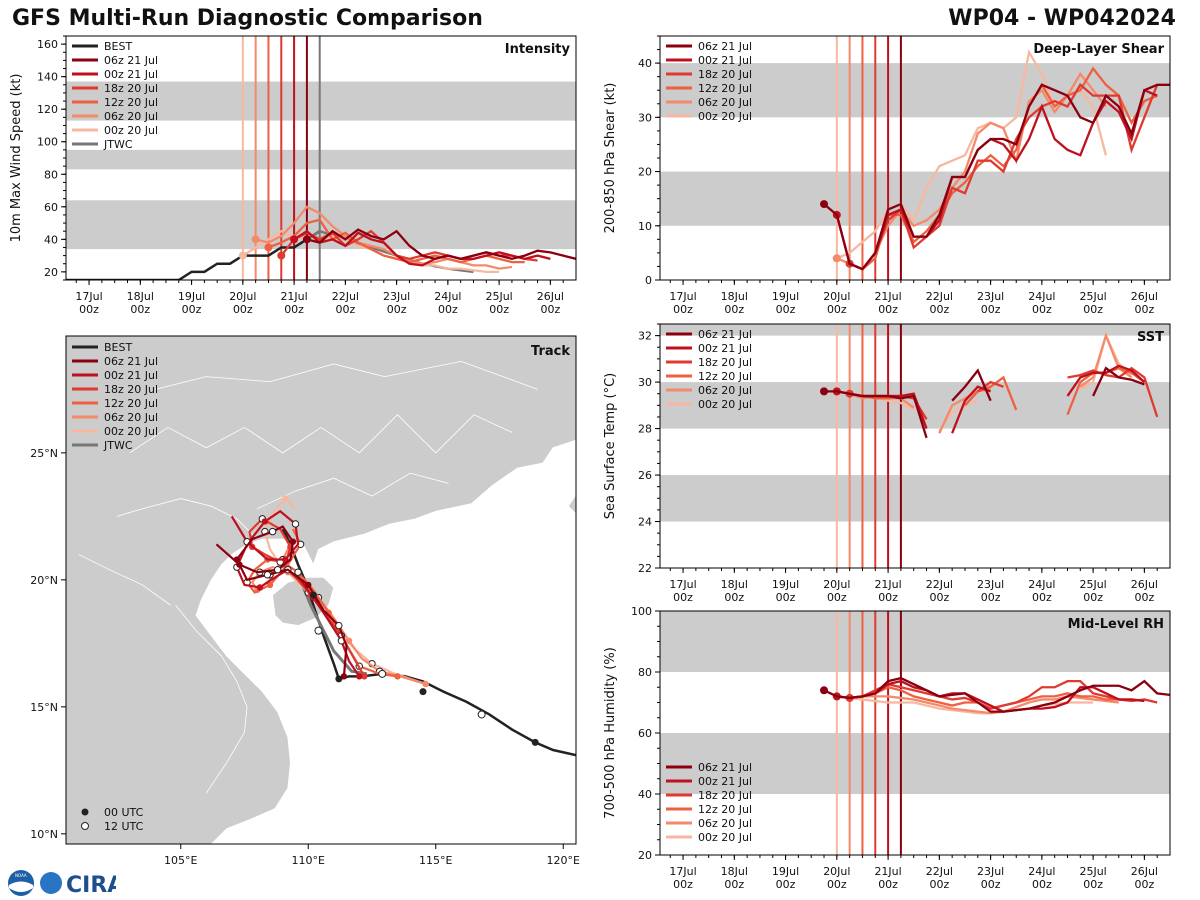 This screenshot has width=1200, height=900. I want to click on axes-frame, so click(915, 446).